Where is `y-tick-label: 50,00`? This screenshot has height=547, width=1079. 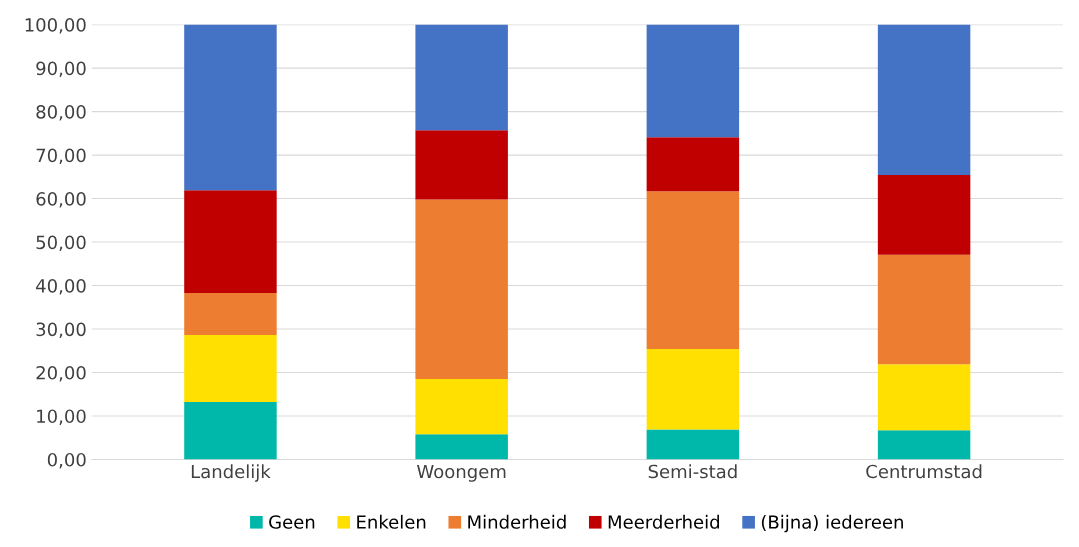 y-tick-label: 50,00 is located at coordinates (61, 243).